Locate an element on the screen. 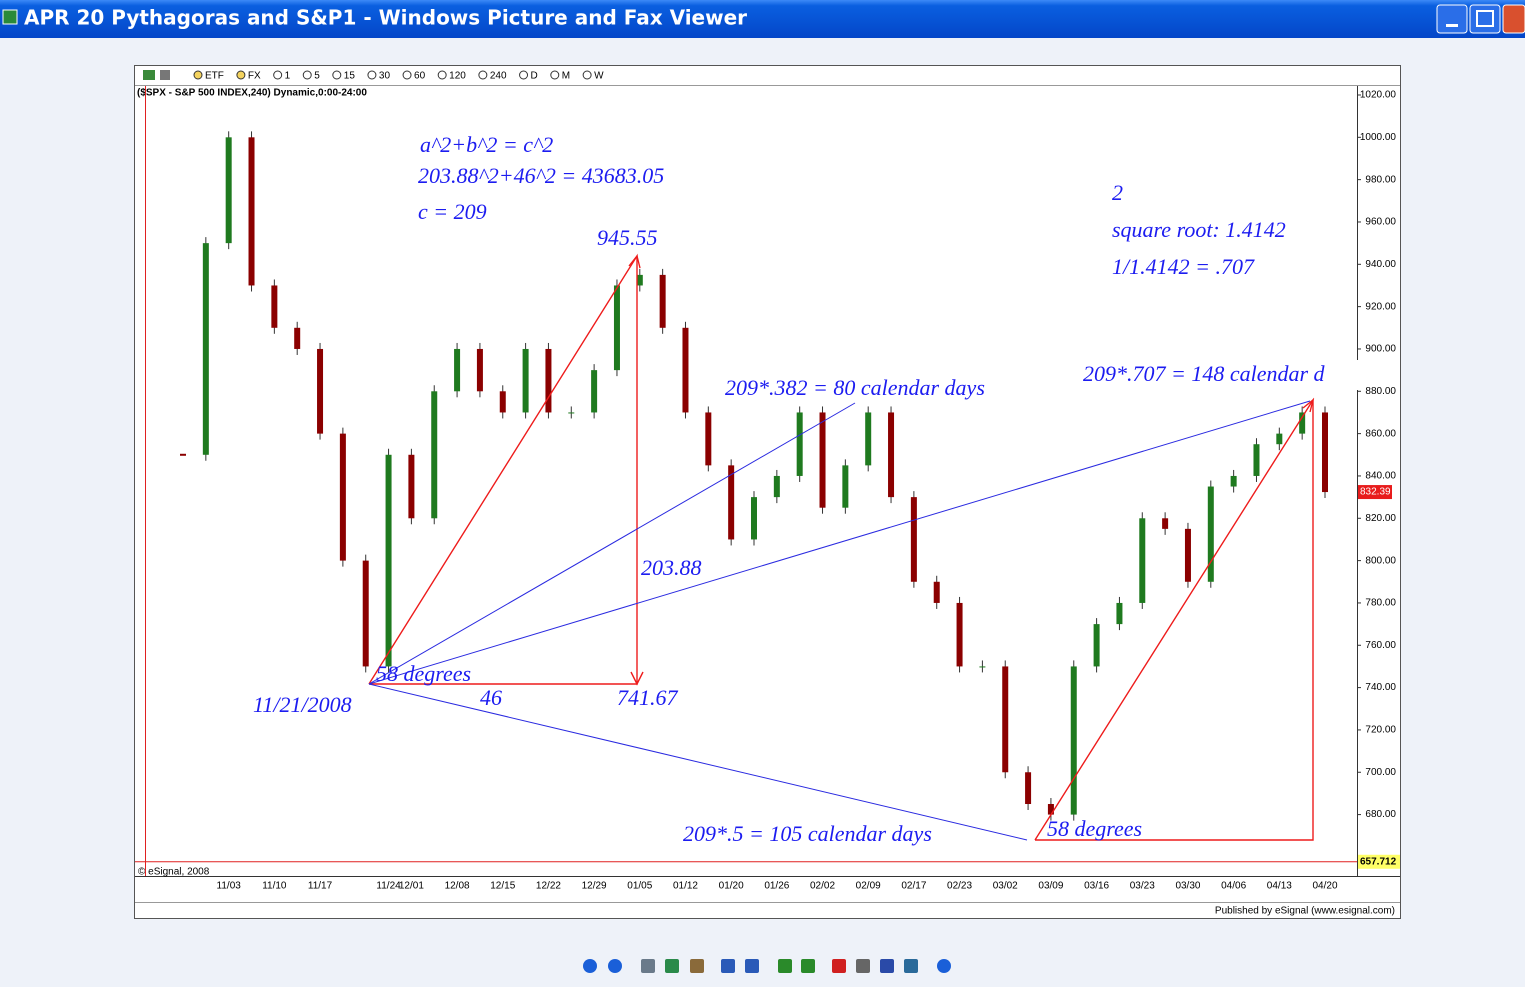  last-price-box is located at coordinates (1375, 492).